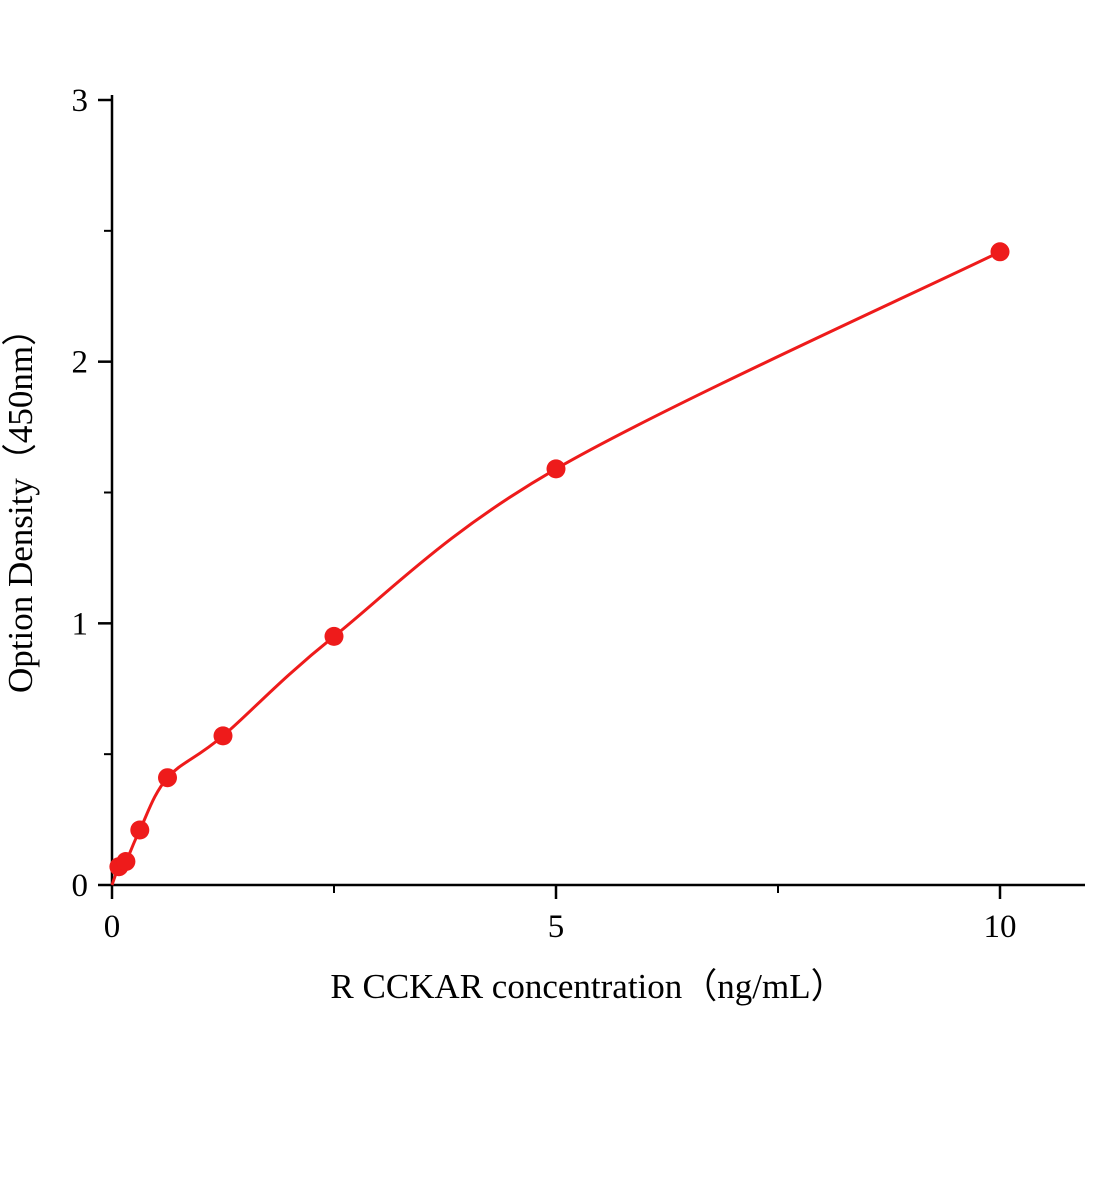  I want to click on y-tick-label: 2, so click(80, 363).